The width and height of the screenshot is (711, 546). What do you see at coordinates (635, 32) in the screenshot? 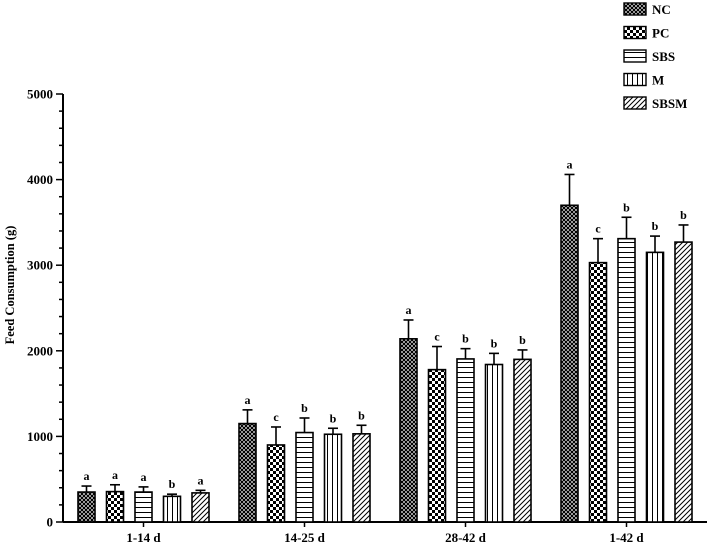
I see `legend-swatch-pc` at bounding box center [635, 32].